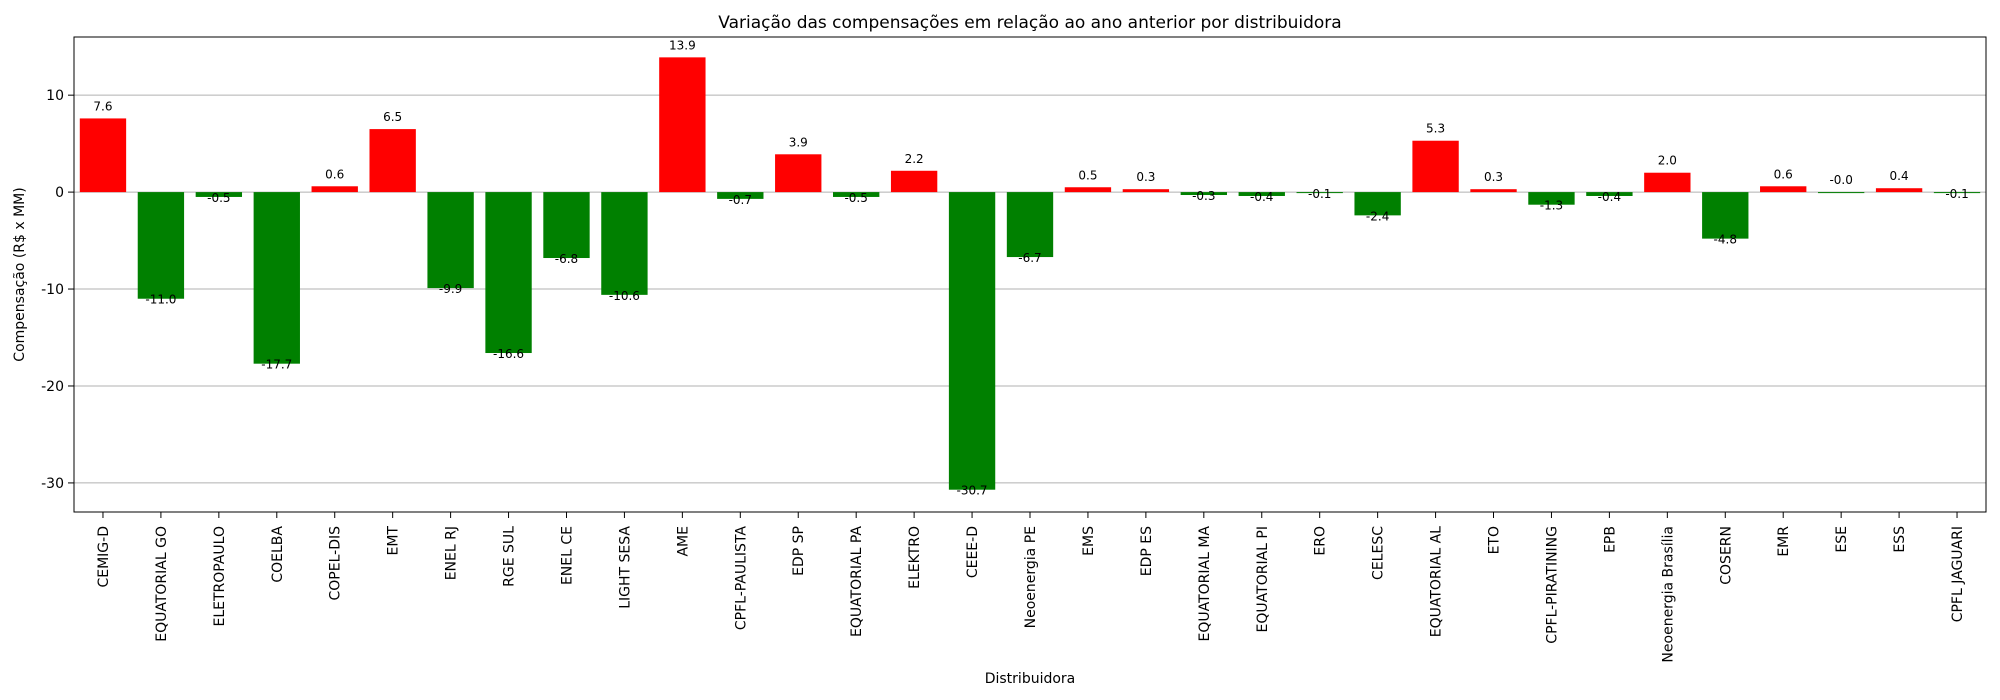 This screenshot has height=700, width=2000. Describe the element at coordinates (1610, 539) in the screenshot. I see `x-tick-label: EPB` at that location.